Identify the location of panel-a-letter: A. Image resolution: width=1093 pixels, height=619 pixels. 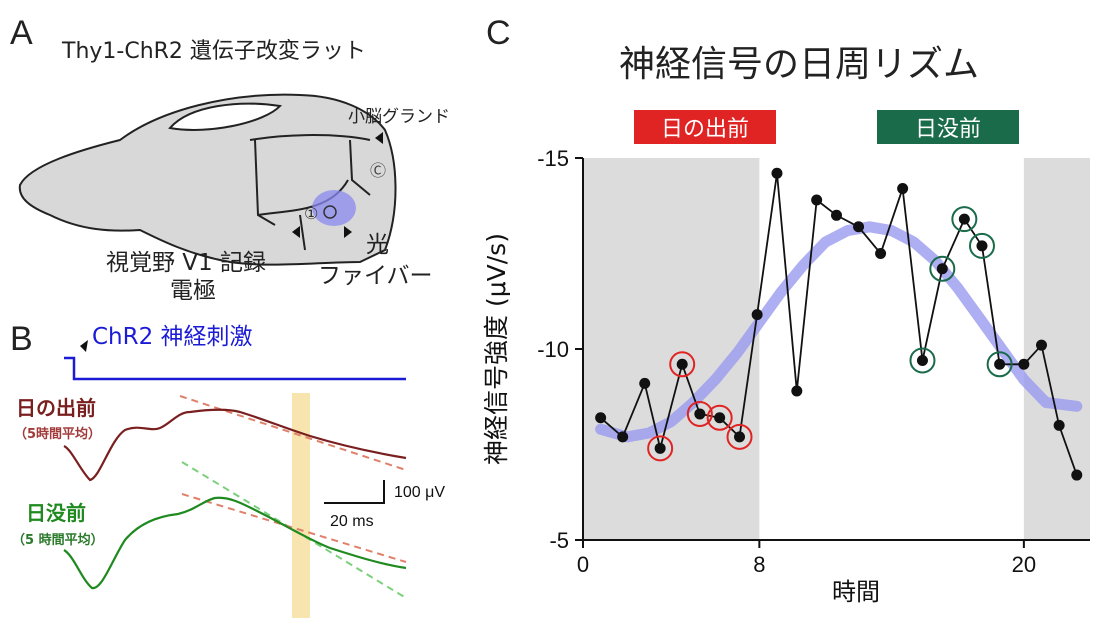
(21, 33).